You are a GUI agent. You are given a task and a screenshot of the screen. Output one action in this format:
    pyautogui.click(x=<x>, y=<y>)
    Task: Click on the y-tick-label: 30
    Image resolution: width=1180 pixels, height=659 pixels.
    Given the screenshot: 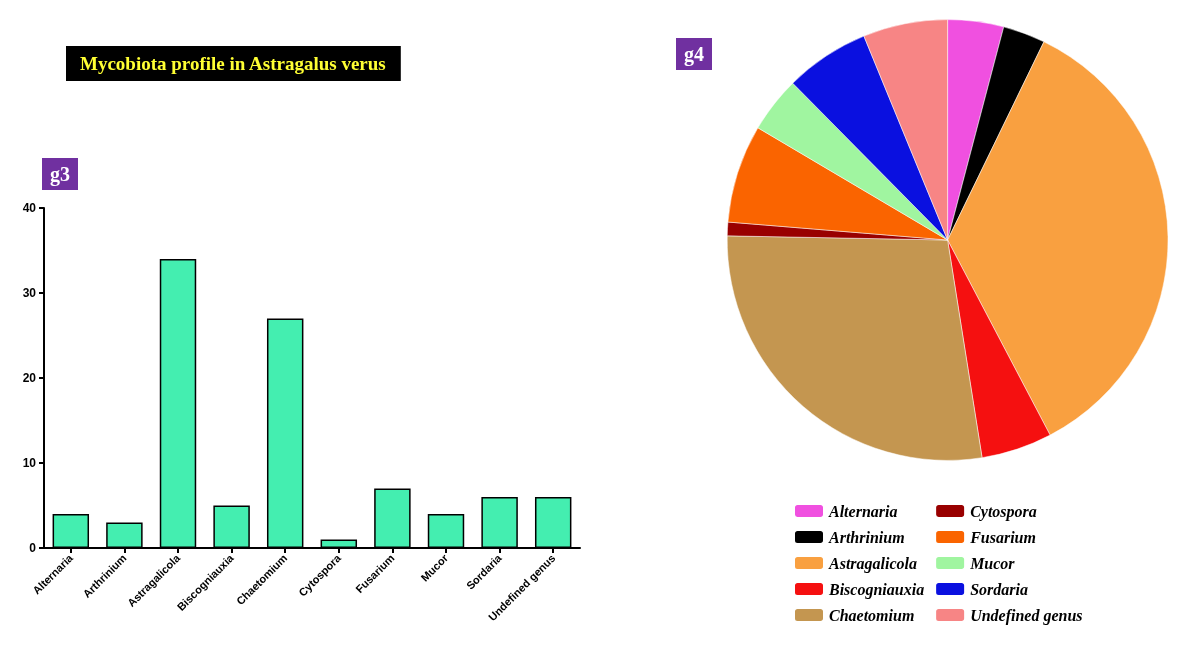 What is the action you would take?
    pyautogui.click(x=29, y=293)
    